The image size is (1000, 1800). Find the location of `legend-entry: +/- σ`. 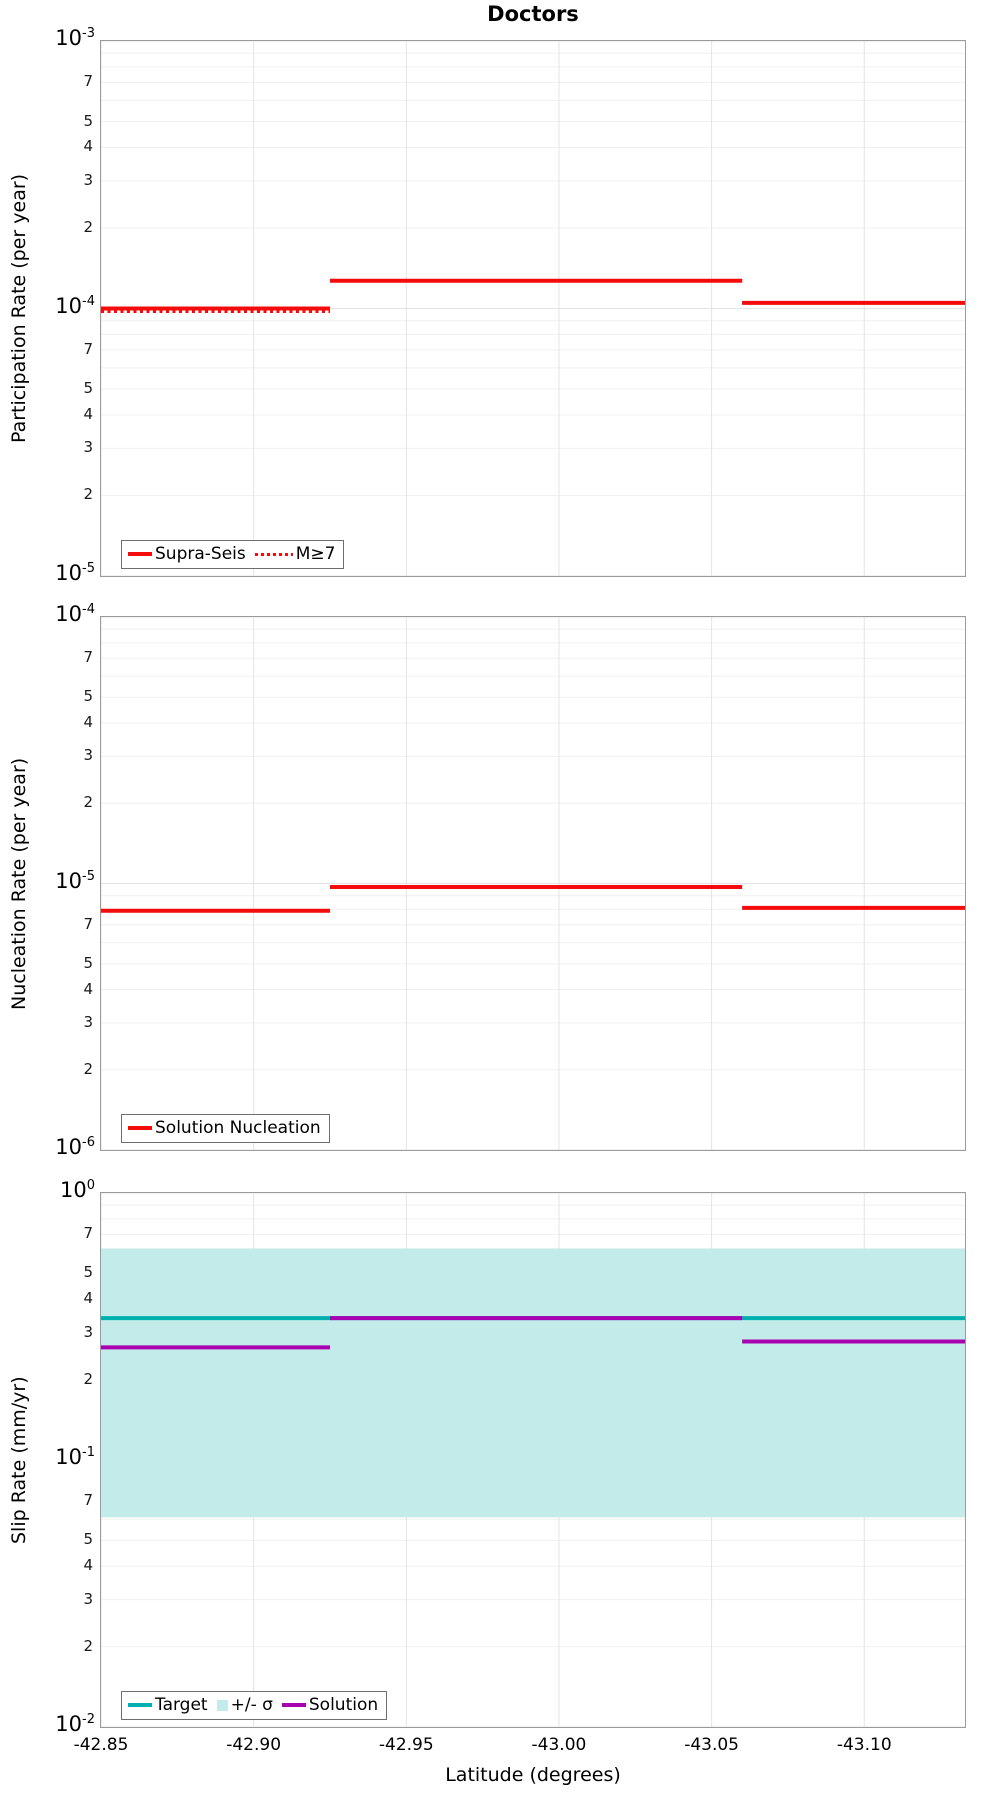

legend-entry: +/- σ is located at coordinates (244, 1705).